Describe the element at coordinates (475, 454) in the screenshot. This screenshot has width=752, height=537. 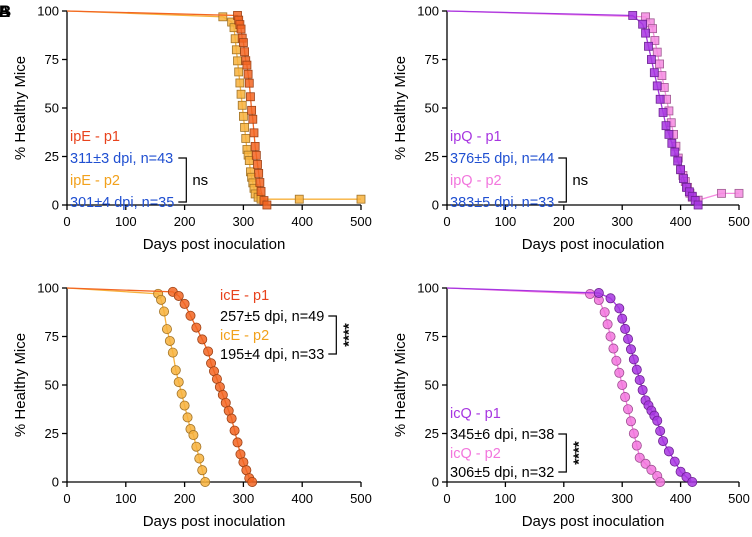
I see `annotation-label: icQ - p2` at that location.